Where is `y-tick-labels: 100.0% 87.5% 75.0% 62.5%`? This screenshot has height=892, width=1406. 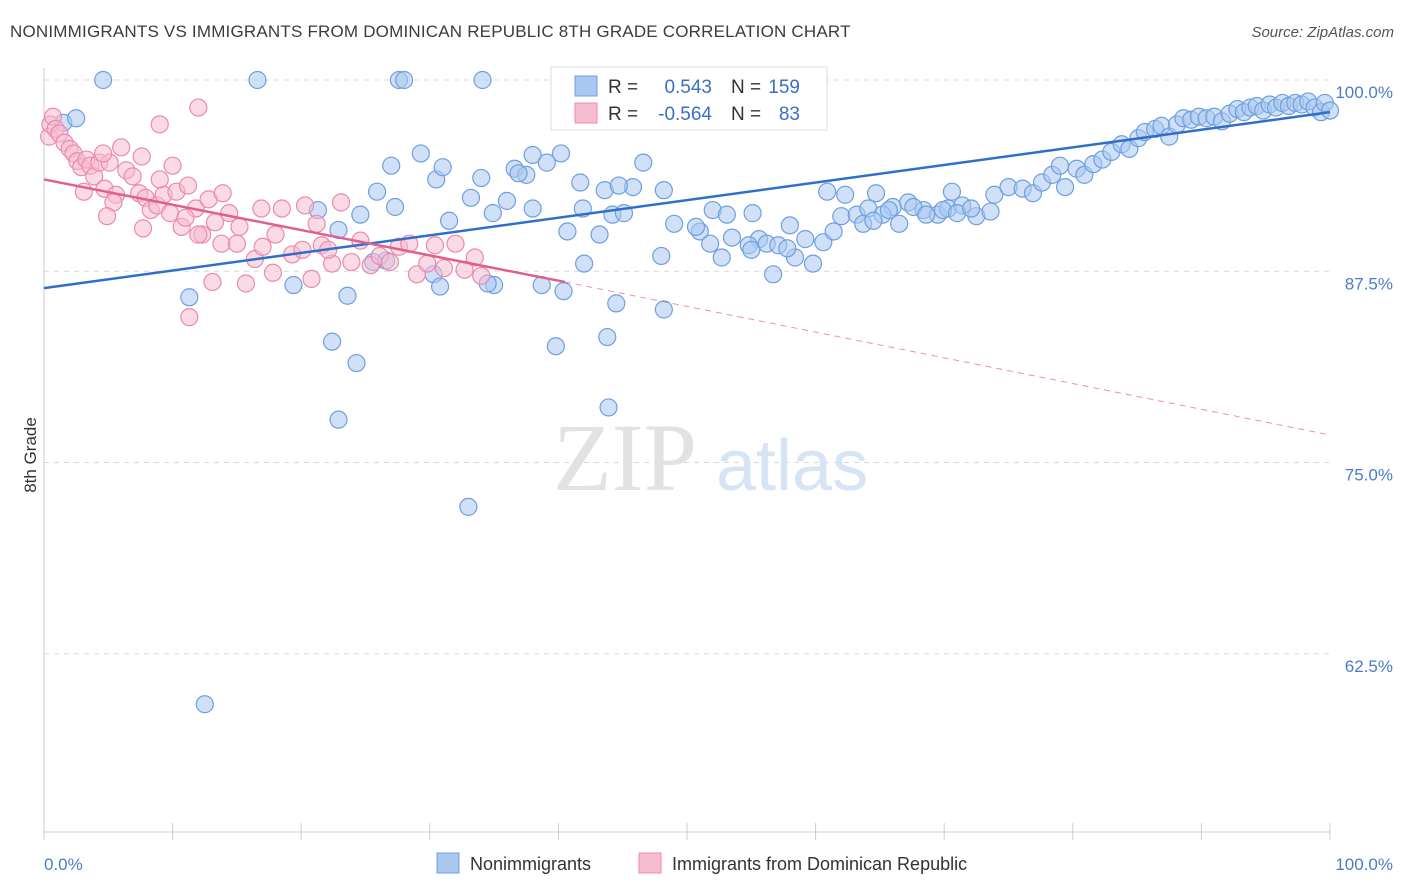
y-tick-labels: 100.0% 87.5% 75.0% 62.5% is located at coordinates (1364, 379).